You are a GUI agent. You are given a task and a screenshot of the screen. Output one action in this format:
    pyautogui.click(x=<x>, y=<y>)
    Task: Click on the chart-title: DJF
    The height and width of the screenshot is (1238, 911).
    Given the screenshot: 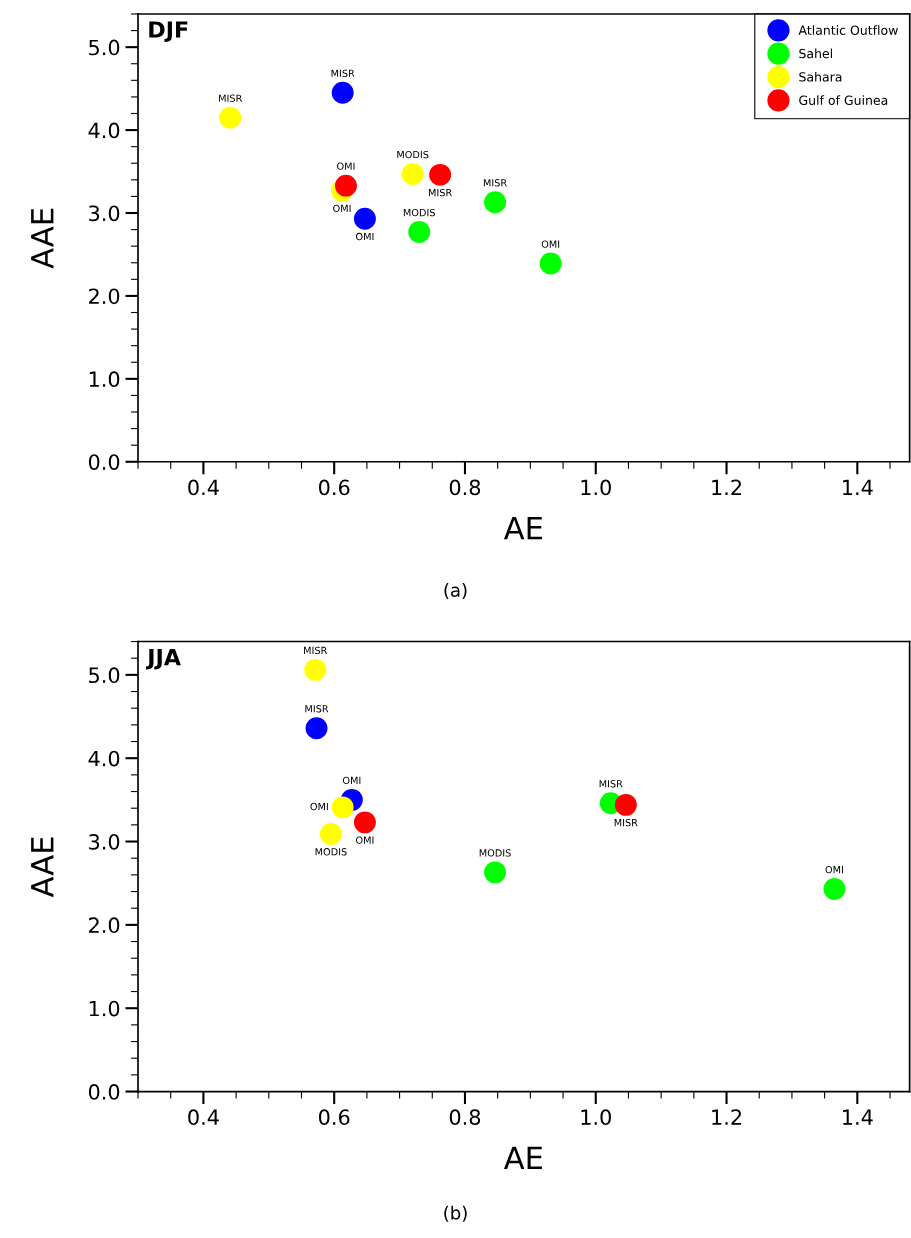 What is the action you would take?
    pyautogui.click(x=168, y=32)
    